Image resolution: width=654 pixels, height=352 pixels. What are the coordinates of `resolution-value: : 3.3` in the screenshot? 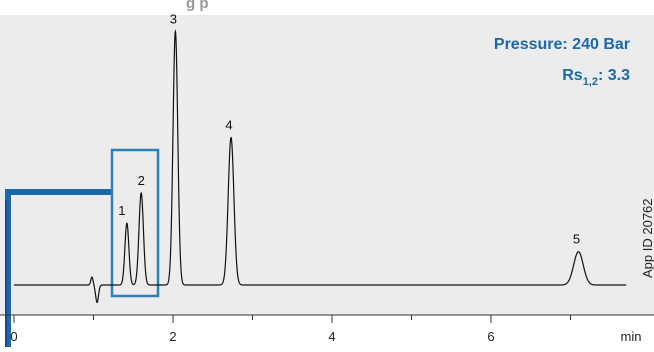 It's located at (614, 75).